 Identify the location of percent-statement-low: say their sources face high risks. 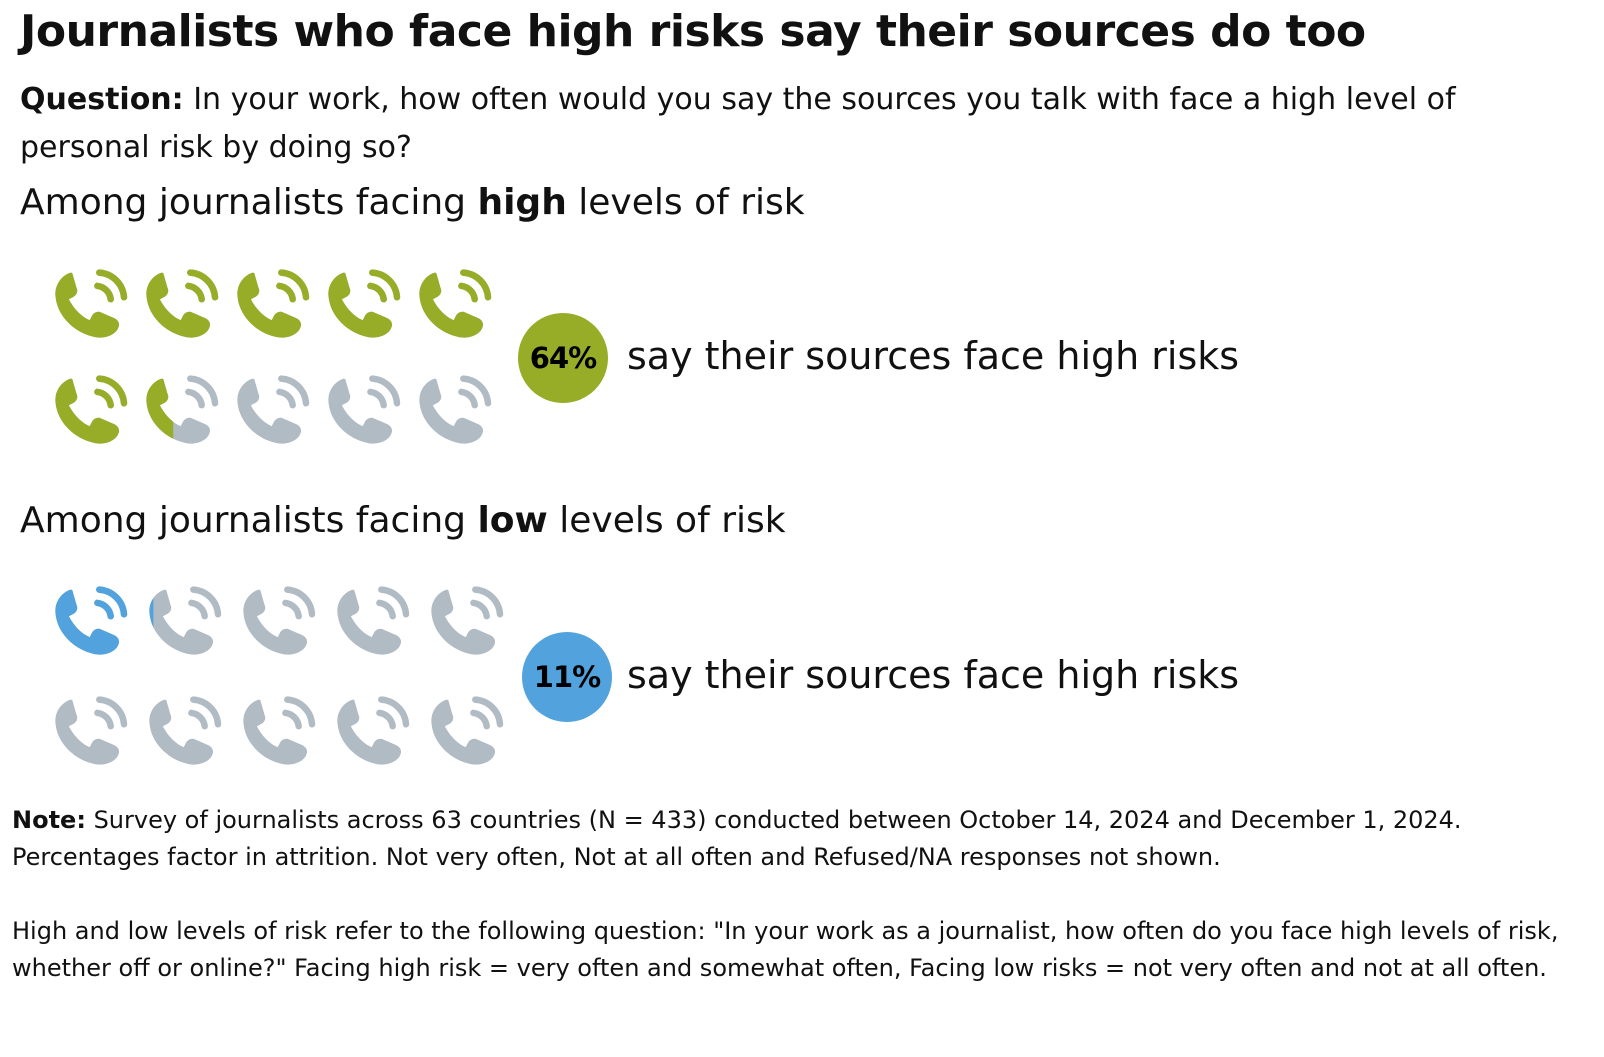
(933, 675).